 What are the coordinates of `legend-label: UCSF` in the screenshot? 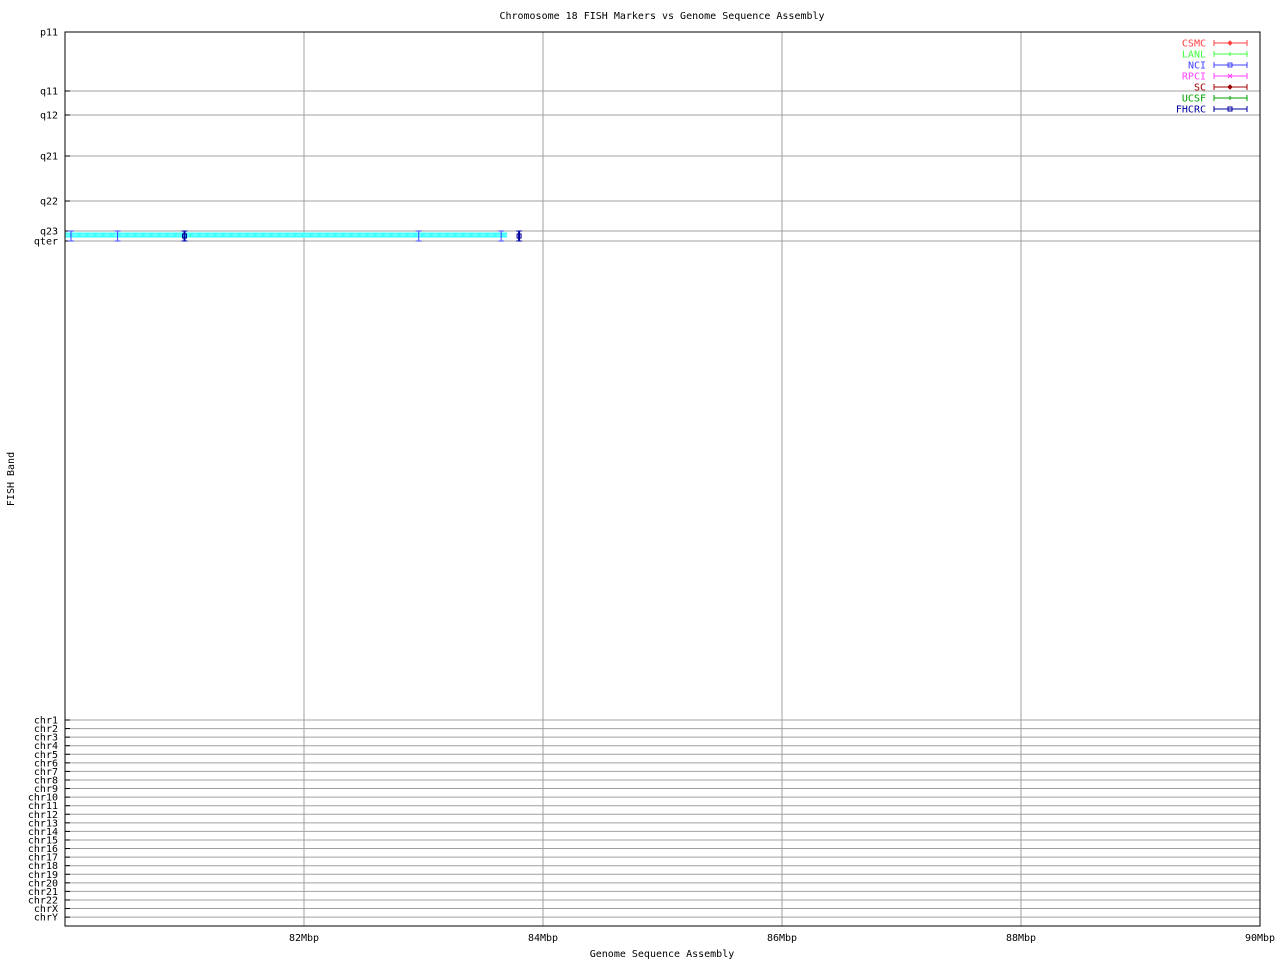 It's located at (1194, 99).